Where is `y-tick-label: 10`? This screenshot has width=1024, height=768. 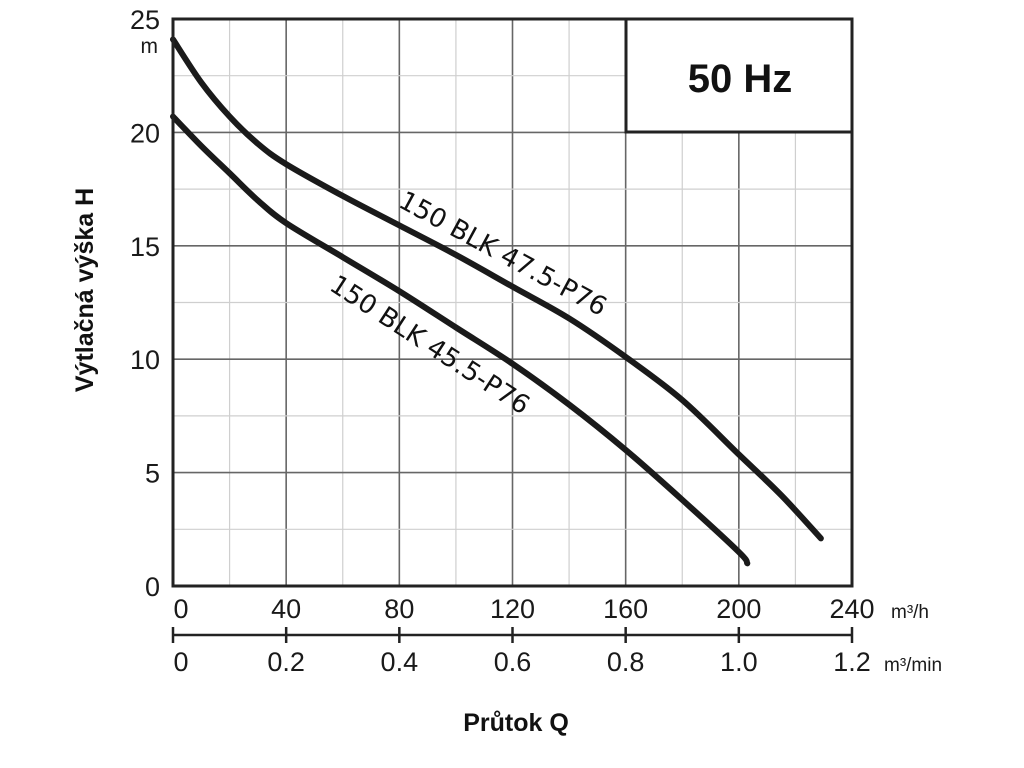 y-tick-label: 10 is located at coordinates (145, 360).